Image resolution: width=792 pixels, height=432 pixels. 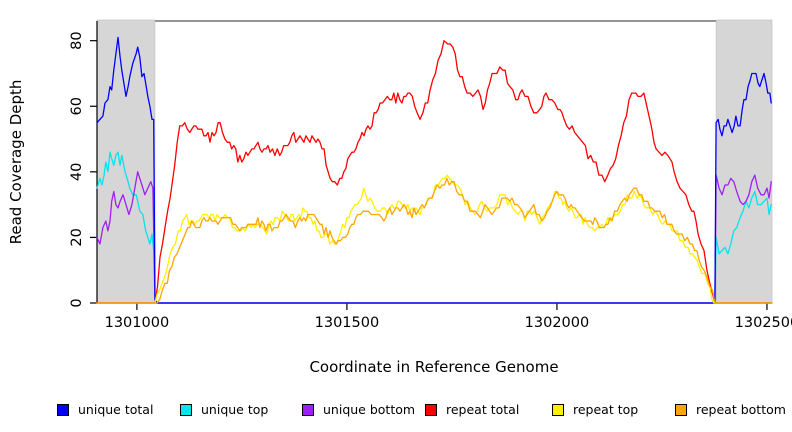 I want to click on legend-swatch-repeat-bottom-icon, so click(x=681, y=409).